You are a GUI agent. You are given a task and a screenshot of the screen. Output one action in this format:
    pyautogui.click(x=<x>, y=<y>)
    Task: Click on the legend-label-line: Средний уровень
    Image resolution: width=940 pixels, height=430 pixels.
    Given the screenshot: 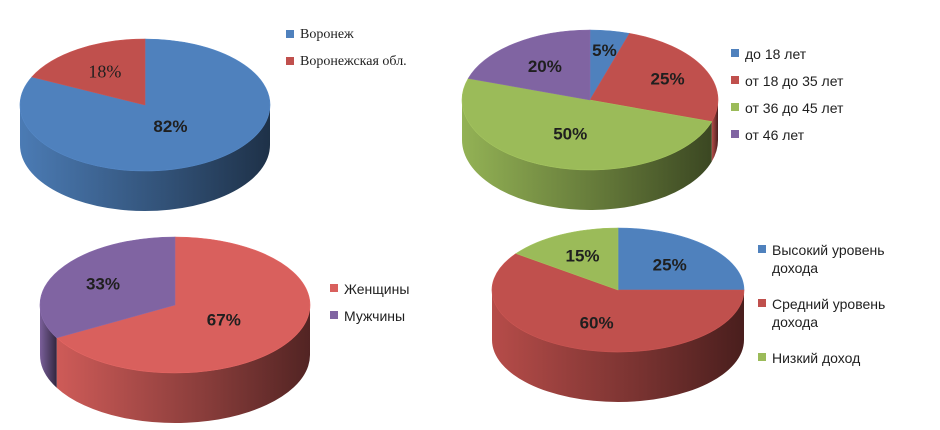 What is the action you would take?
    pyautogui.click(x=829, y=304)
    